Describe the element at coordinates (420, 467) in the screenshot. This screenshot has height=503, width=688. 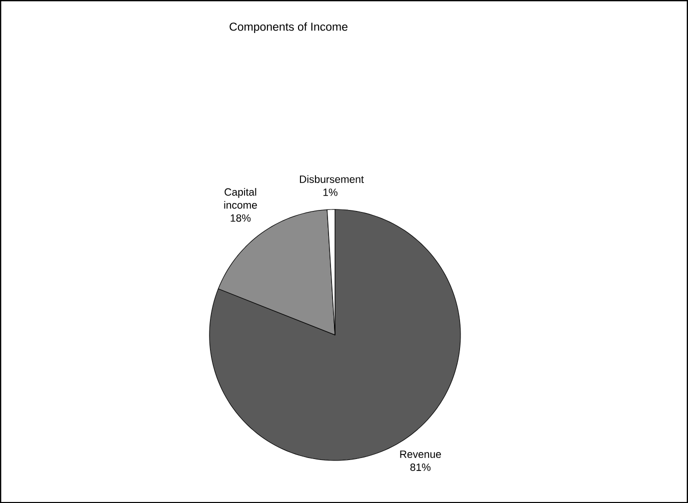
I see `data-label: 81%` at that location.